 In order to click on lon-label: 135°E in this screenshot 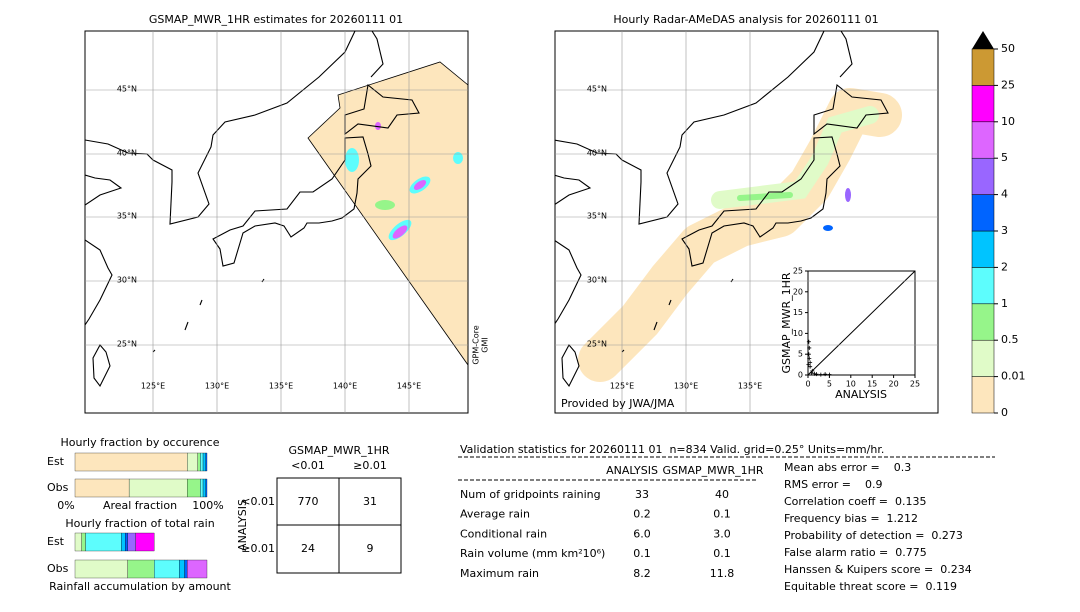, I will do `click(750, 386)`.